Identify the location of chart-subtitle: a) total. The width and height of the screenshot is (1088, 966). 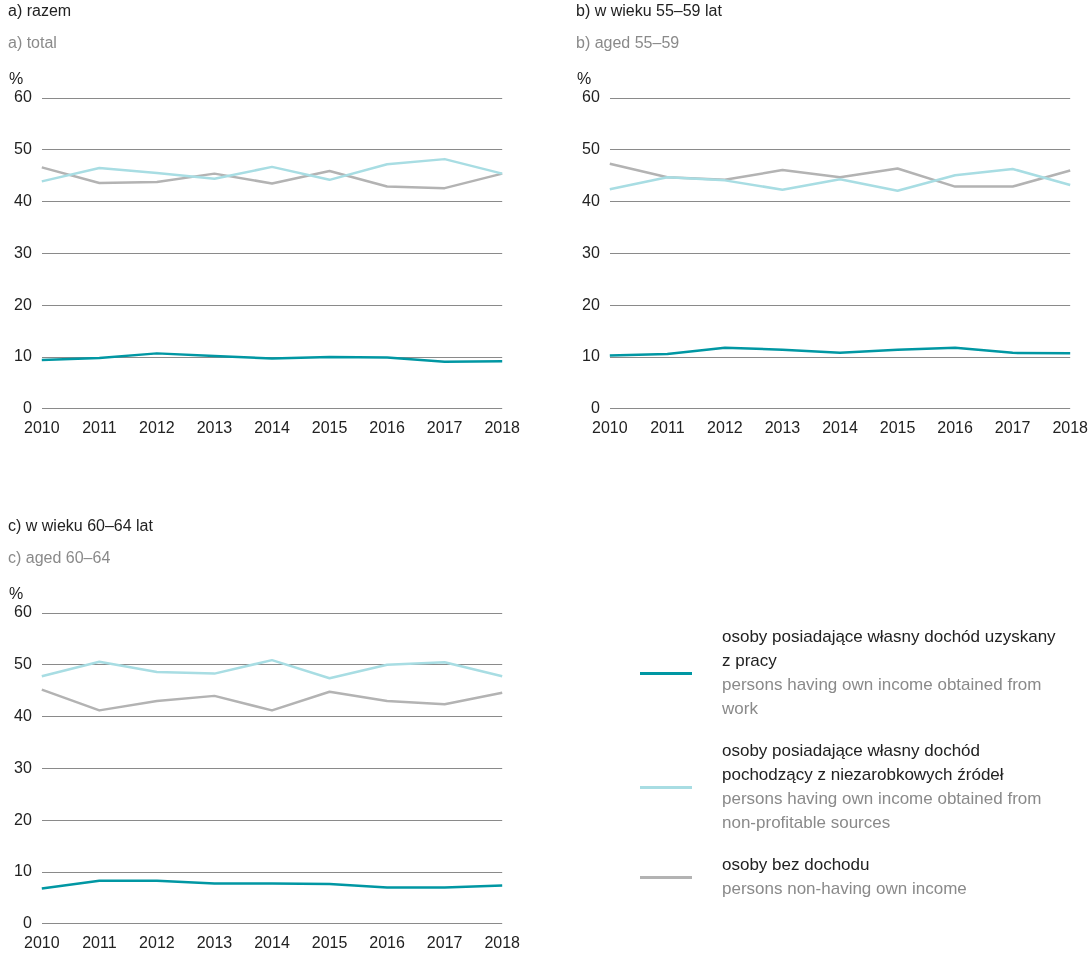
(32, 43).